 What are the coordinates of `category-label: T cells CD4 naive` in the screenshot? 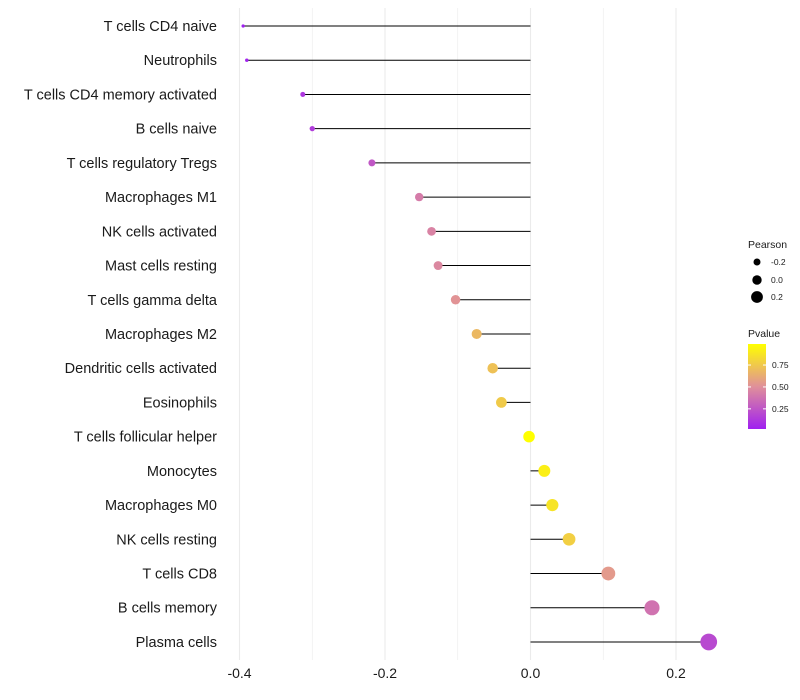 It's located at (160, 27).